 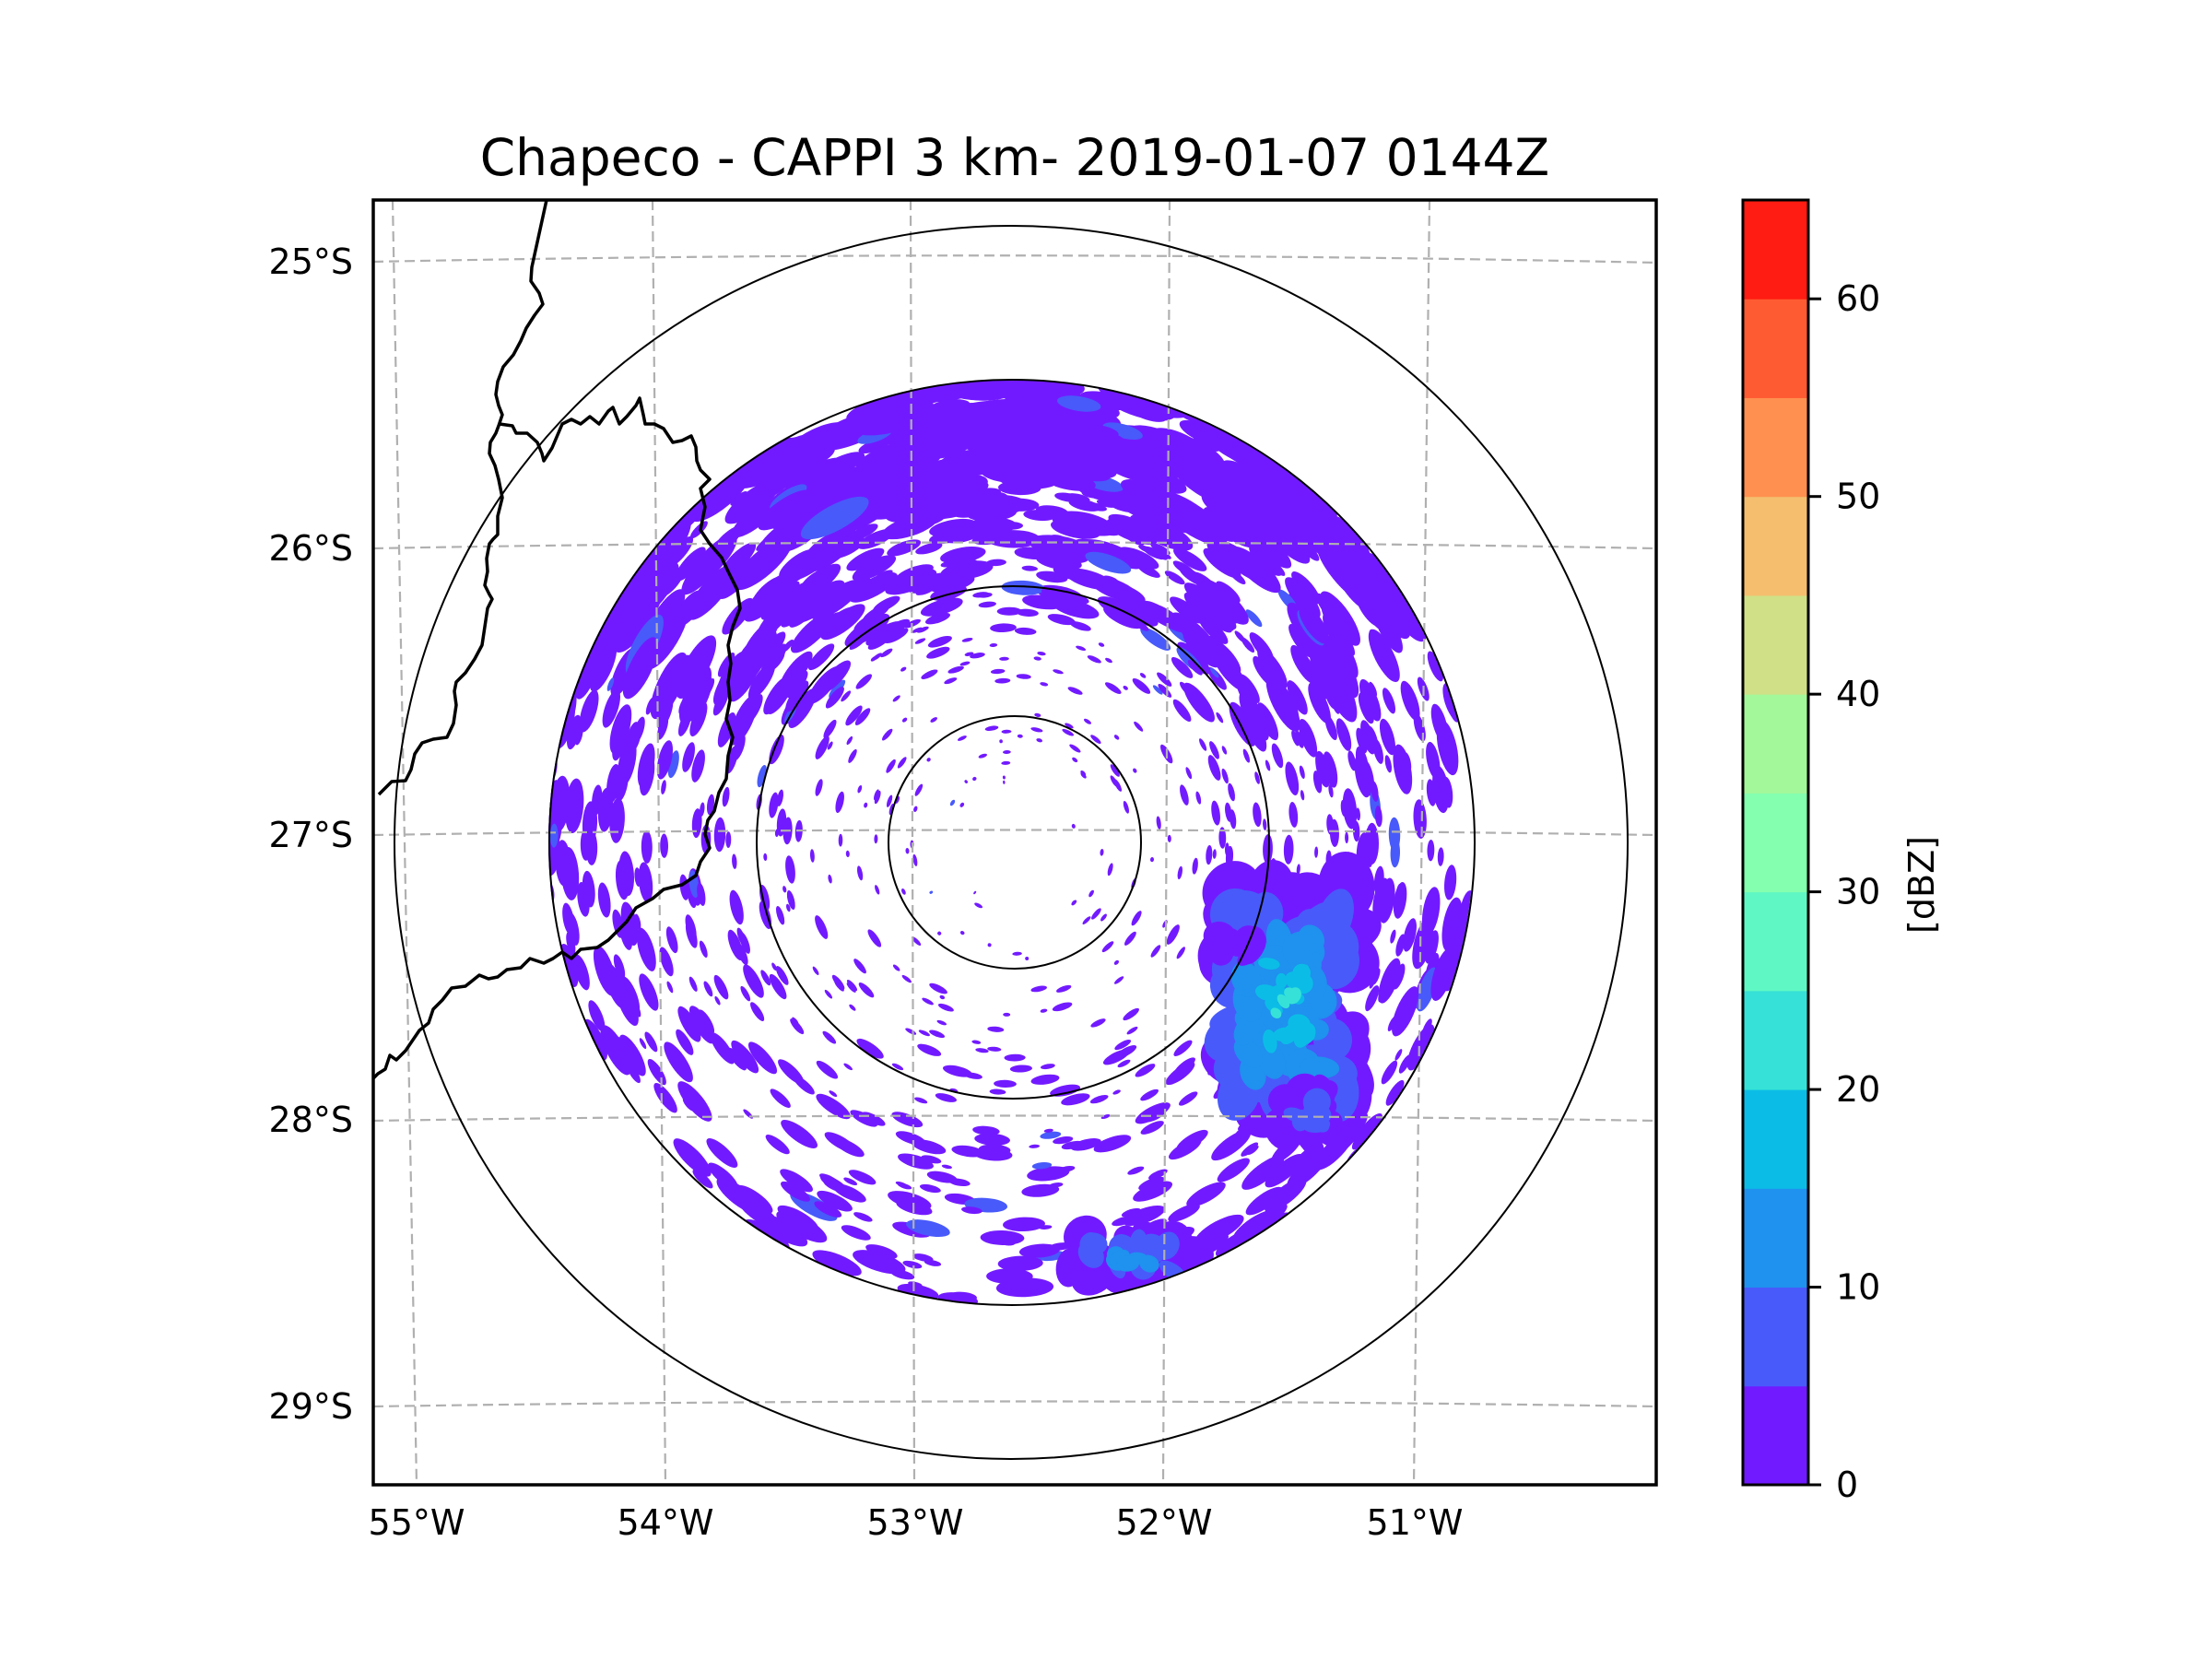 What do you see at coordinates (311, 835) in the screenshot?
I see `y-tick-label: 27°S` at bounding box center [311, 835].